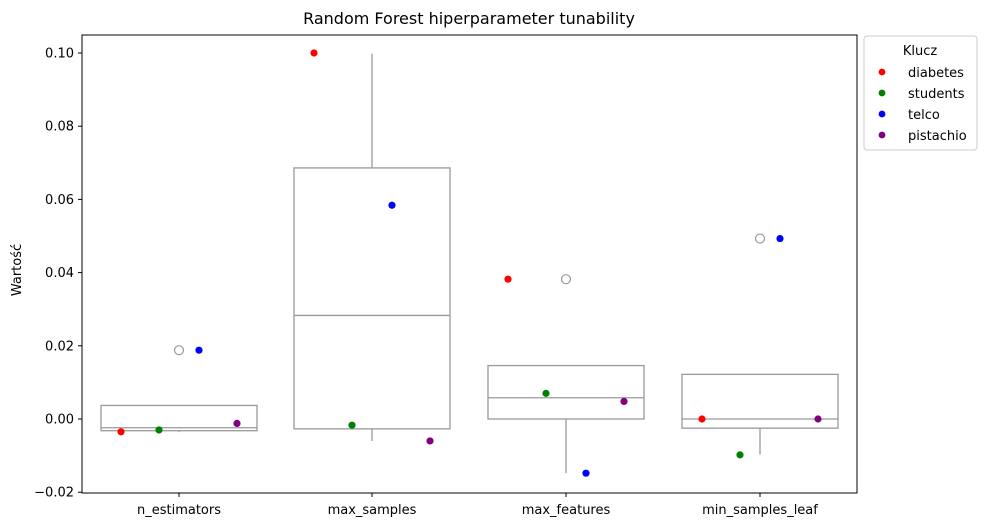 Image resolution: width=986 pixels, height=528 pixels. What do you see at coordinates (936, 73) in the screenshot?
I see `legend-label-diabetes: diabetes` at bounding box center [936, 73].